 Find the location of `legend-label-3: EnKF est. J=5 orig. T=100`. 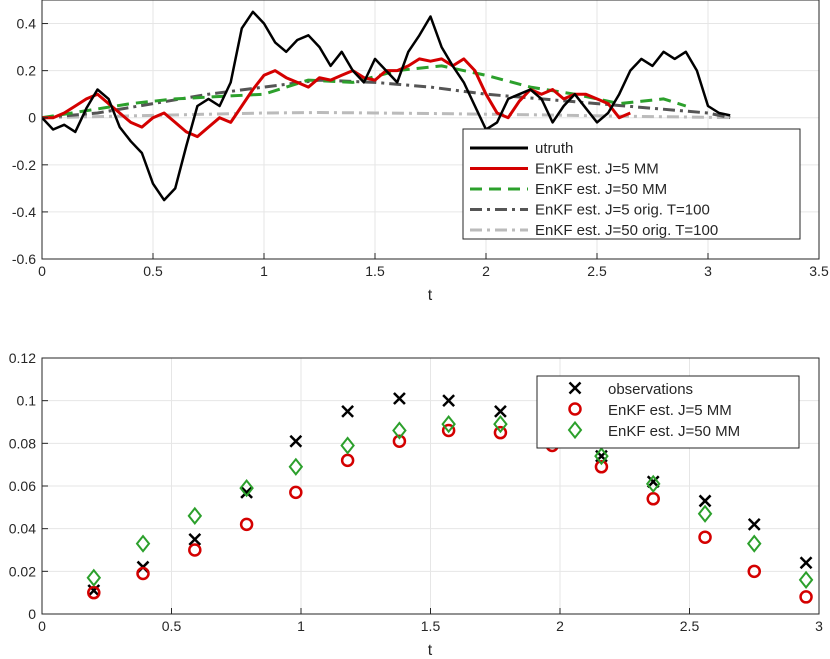

legend-label-3: EnKF est. J=5 orig. T=100 is located at coordinates (622, 210).